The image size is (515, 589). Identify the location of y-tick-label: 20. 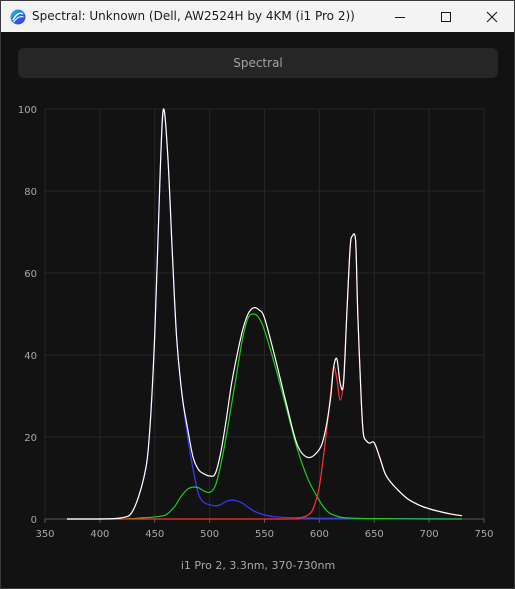
(30, 438).